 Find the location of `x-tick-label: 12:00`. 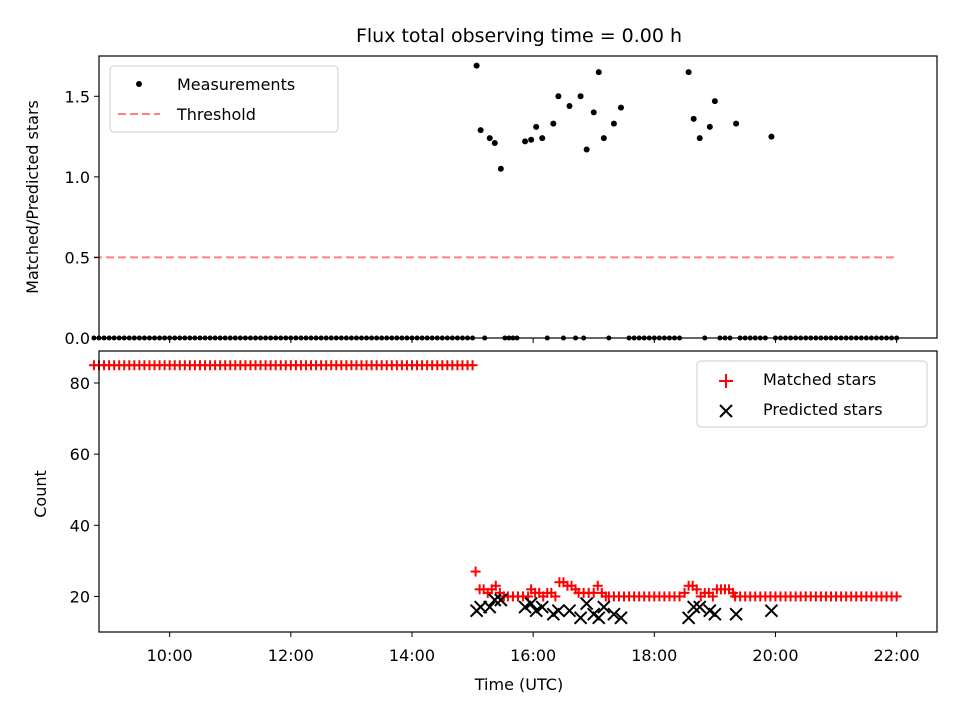

x-tick-label: 12:00 is located at coordinates (291, 655).